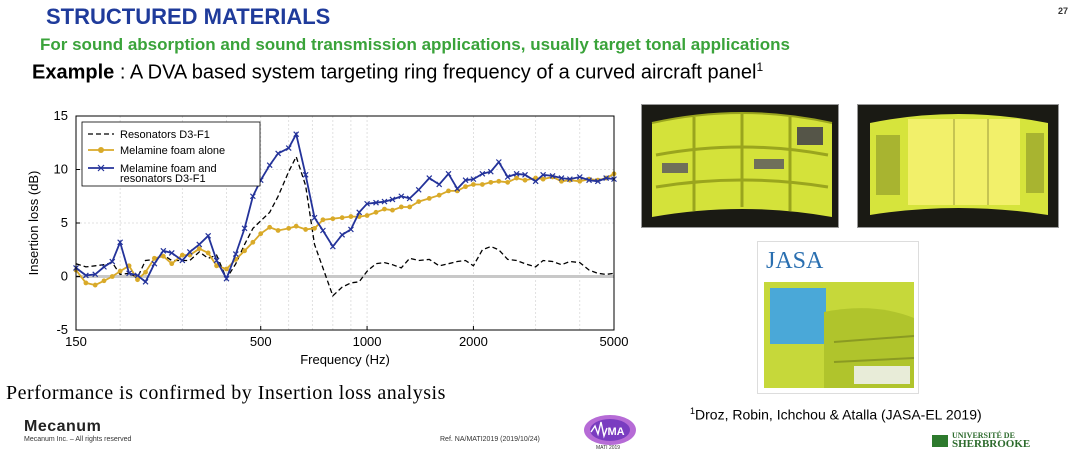  I want to click on reference-footnote-mark: 1, so click(693, 411).